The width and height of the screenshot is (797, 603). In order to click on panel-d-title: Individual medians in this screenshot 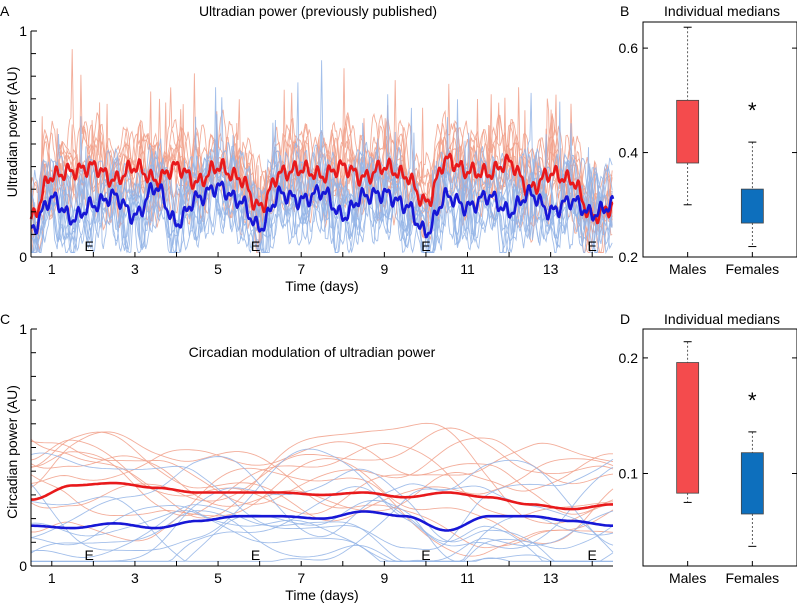, I will do `click(722, 319)`.